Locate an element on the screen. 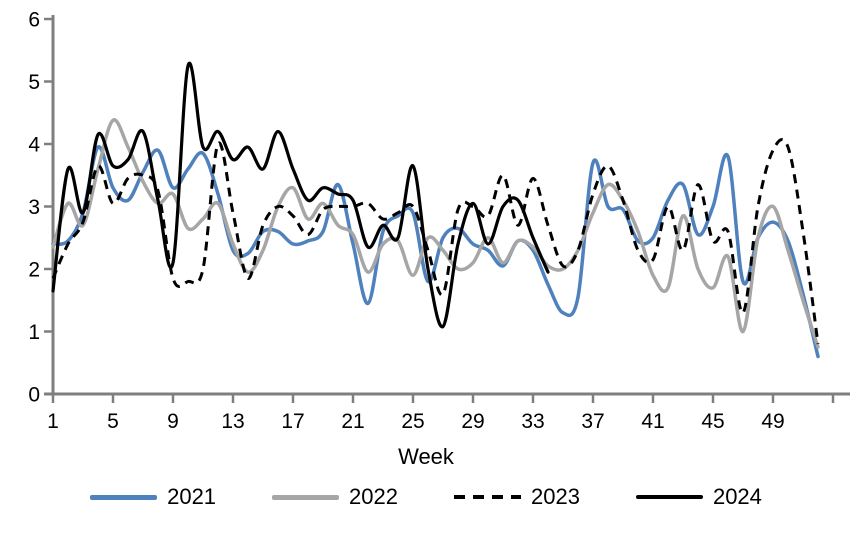  legend-item-2022: 2022 is located at coordinates (335, 497).